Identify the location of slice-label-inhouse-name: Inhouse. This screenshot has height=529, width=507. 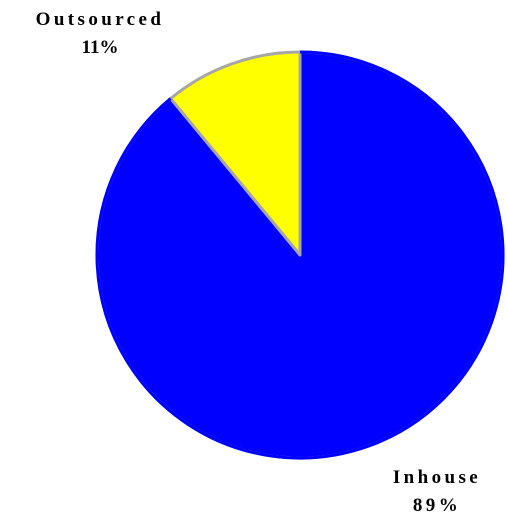
(437, 477).